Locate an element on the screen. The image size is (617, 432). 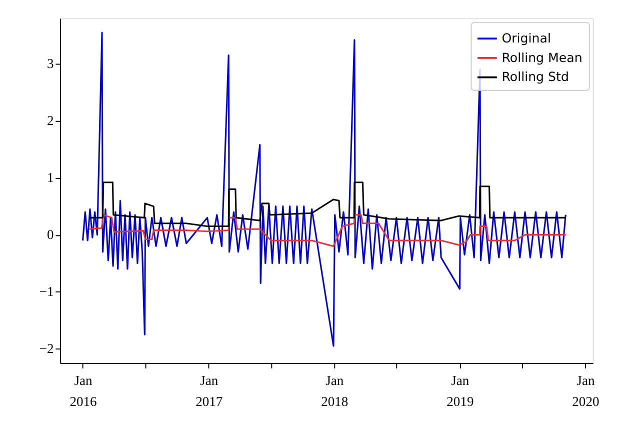
x-tick-label: Jan 2019 is located at coordinates (460, 391).